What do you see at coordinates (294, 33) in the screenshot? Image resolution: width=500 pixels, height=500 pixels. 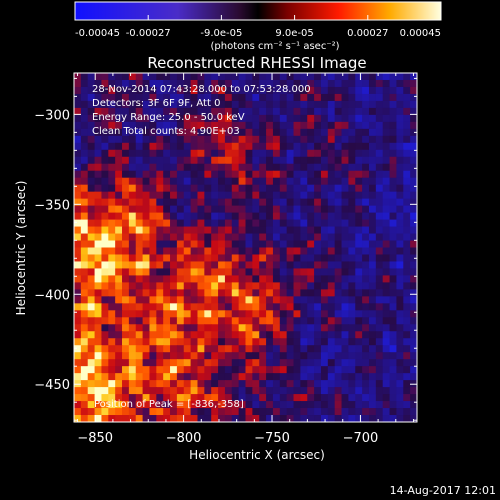 I see `colorbar-tick-label: 9.0e-05` at bounding box center [294, 33].